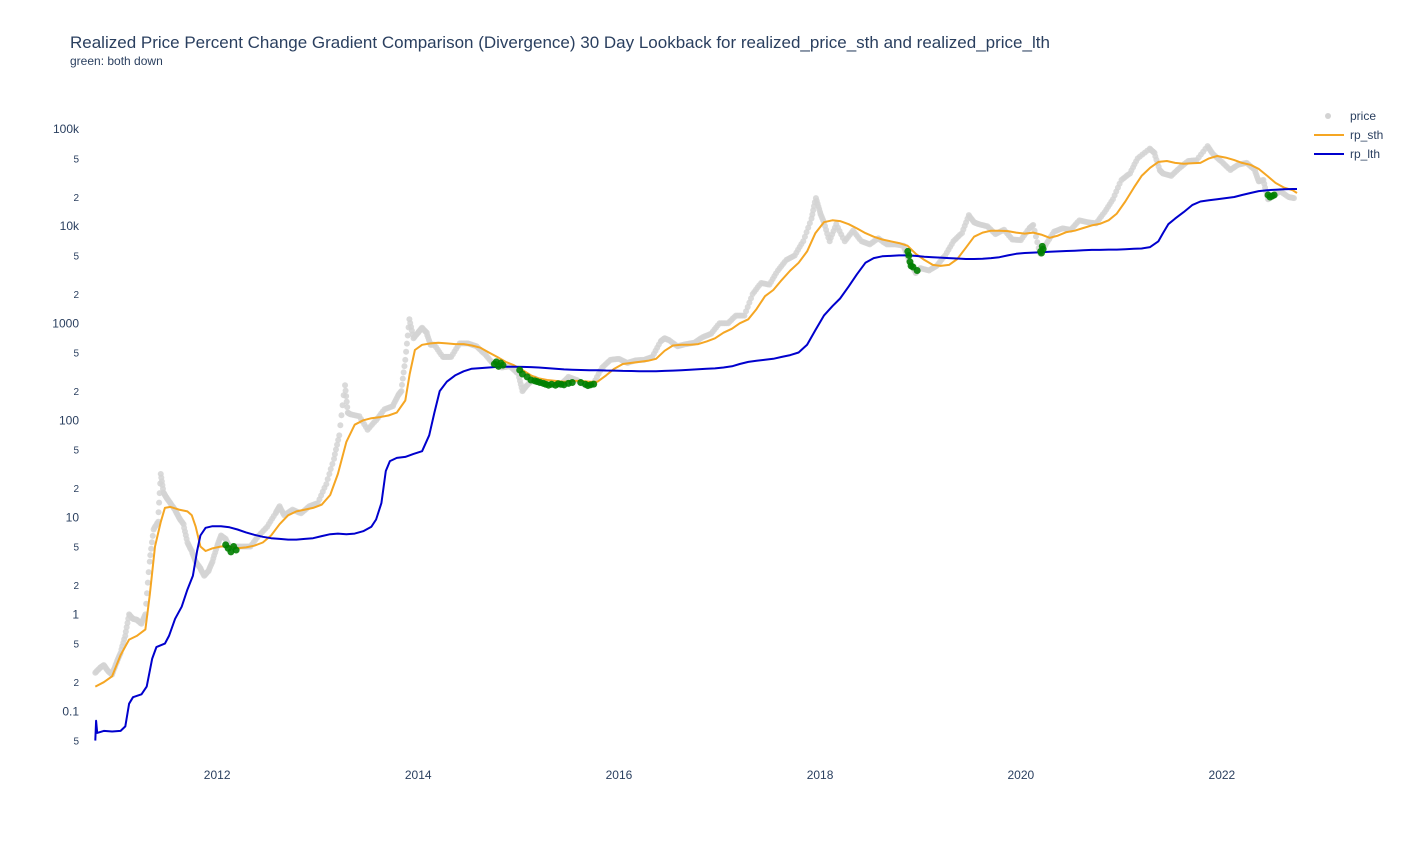  What do you see at coordinates (65, 323) in the screenshot?
I see `y-tick-label: 1000` at bounding box center [65, 323].